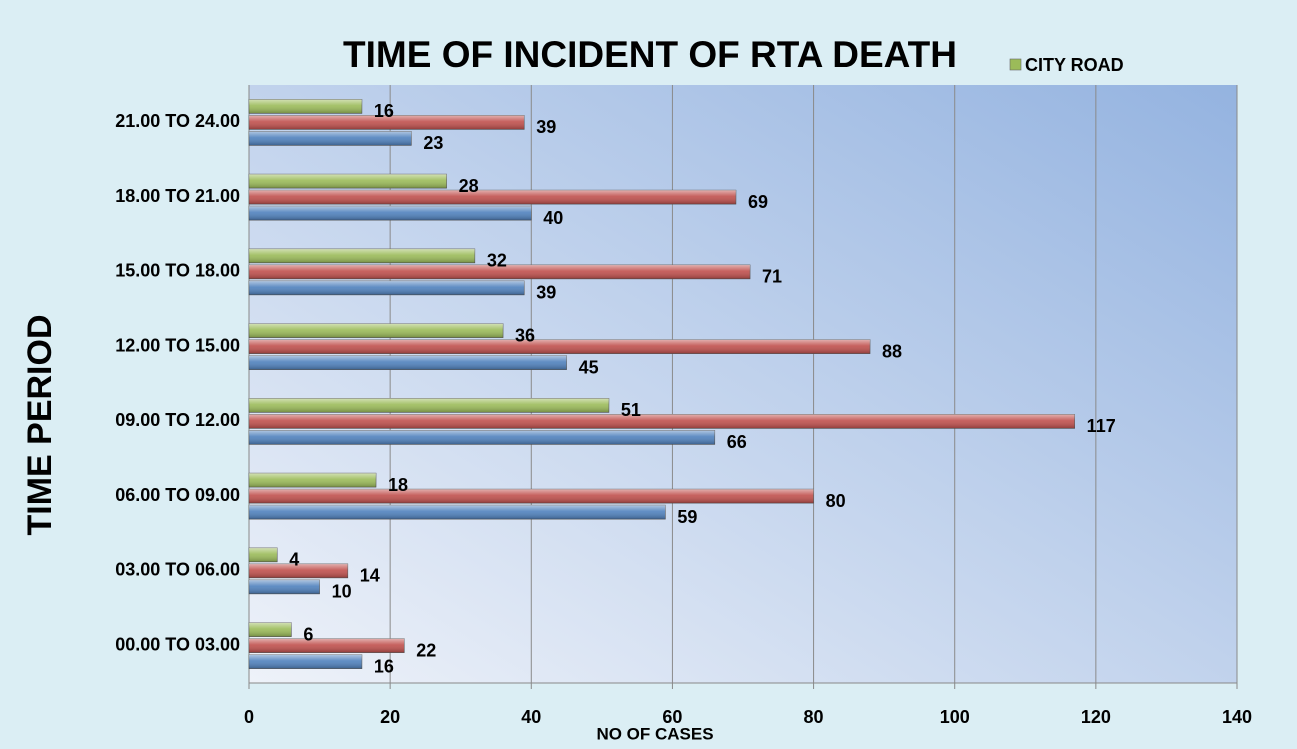 This screenshot has width=1297, height=749. What do you see at coordinates (249, 717) in the screenshot?
I see `x-tick-label: 0` at bounding box center [249, 717].